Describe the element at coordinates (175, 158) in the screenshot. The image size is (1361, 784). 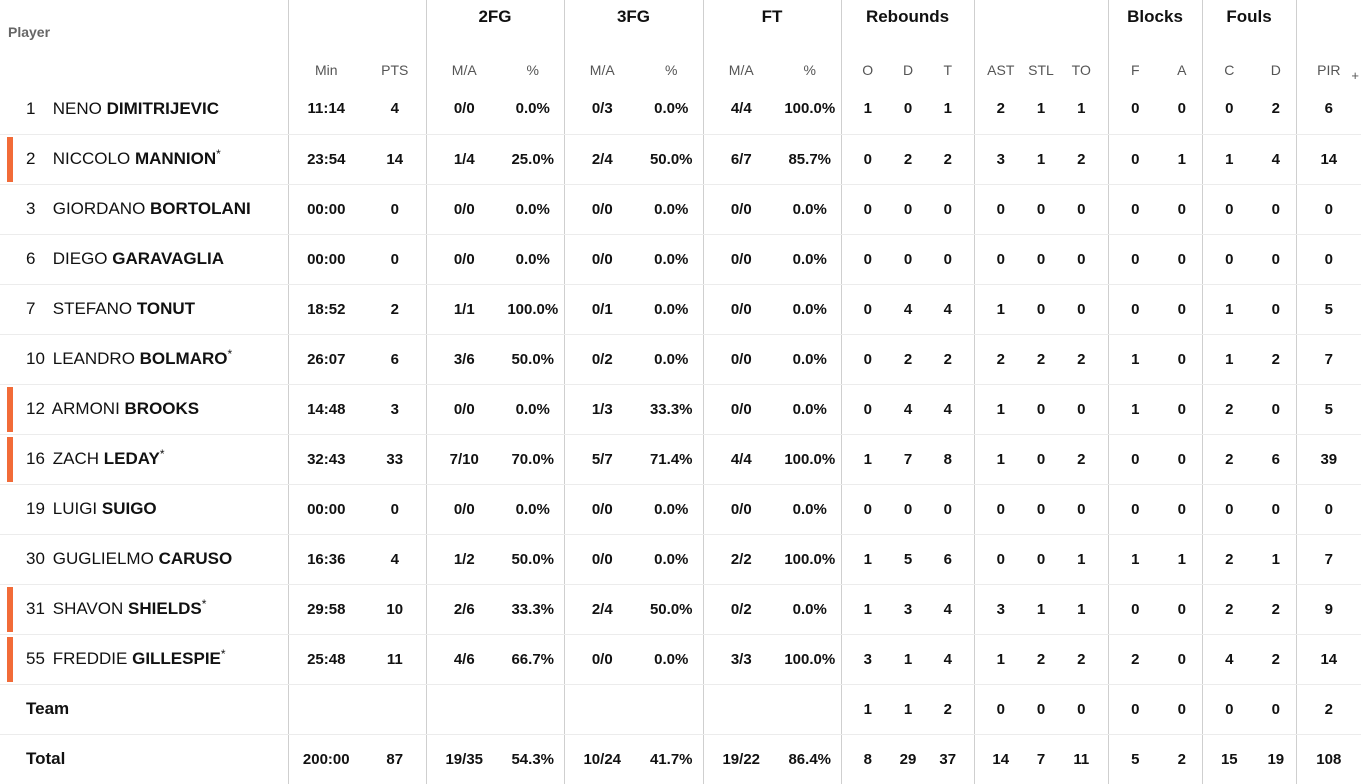
I see `player-last-name: MANNION` at that location.